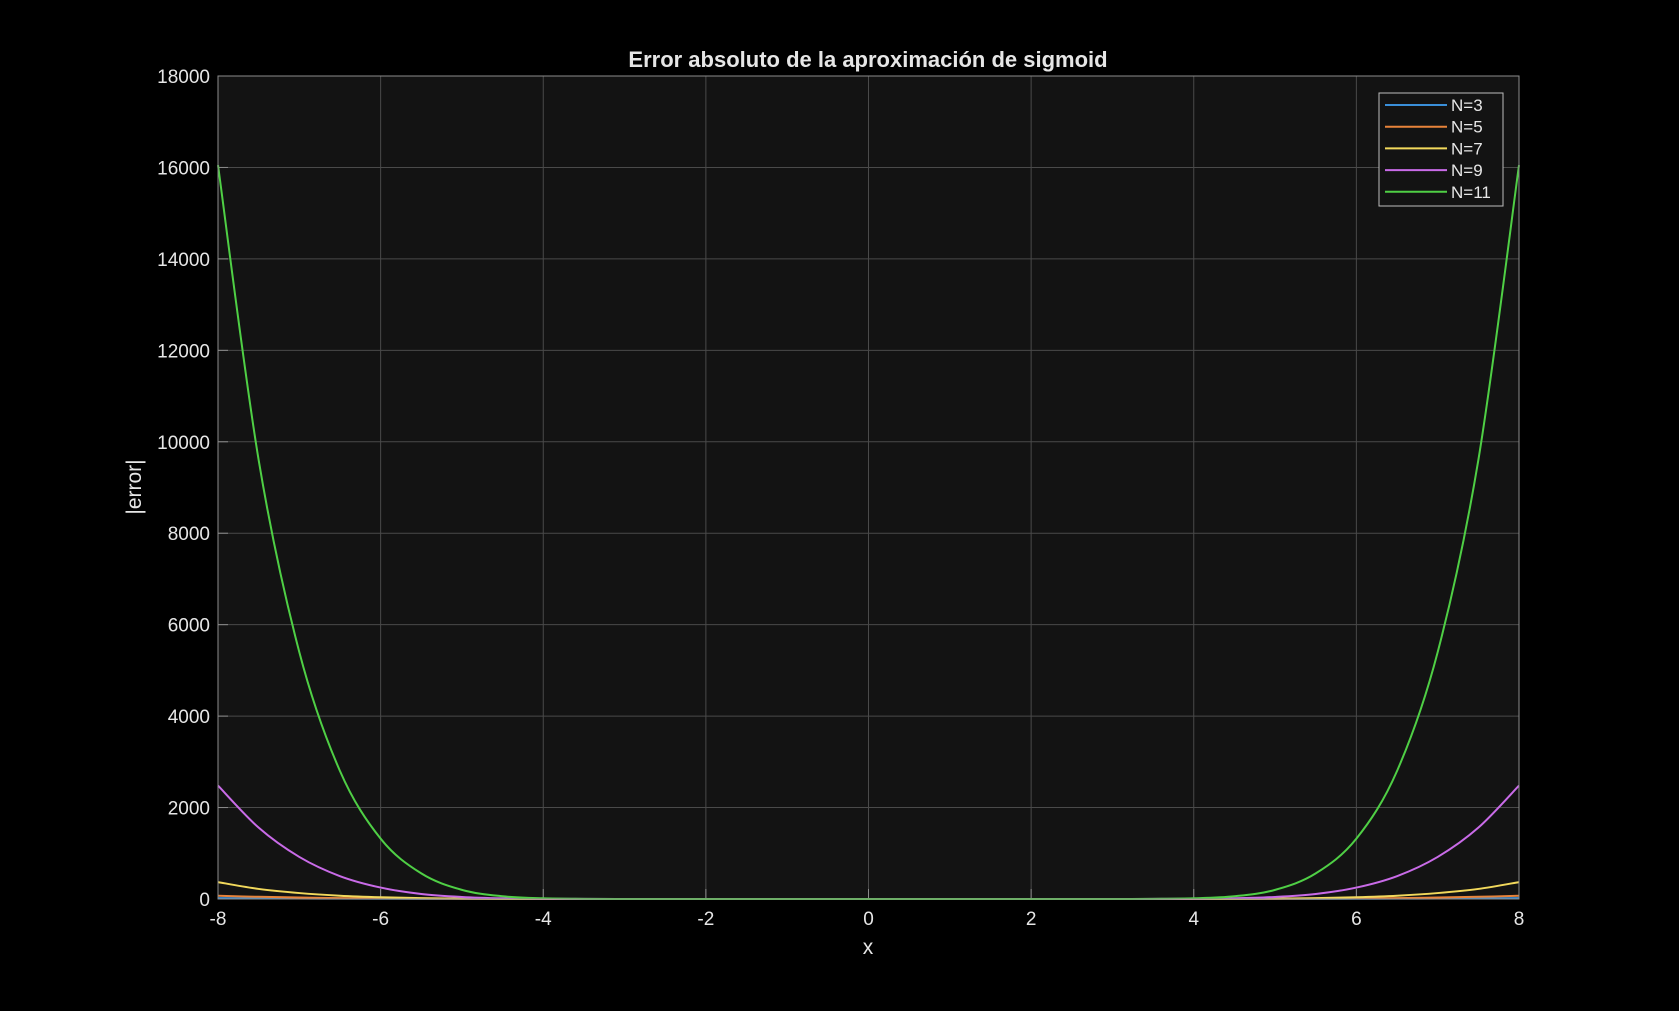 The width and height of the screenshot is (1679, 1011). I want to click on y-tick-label: 0, so click(204, 900).